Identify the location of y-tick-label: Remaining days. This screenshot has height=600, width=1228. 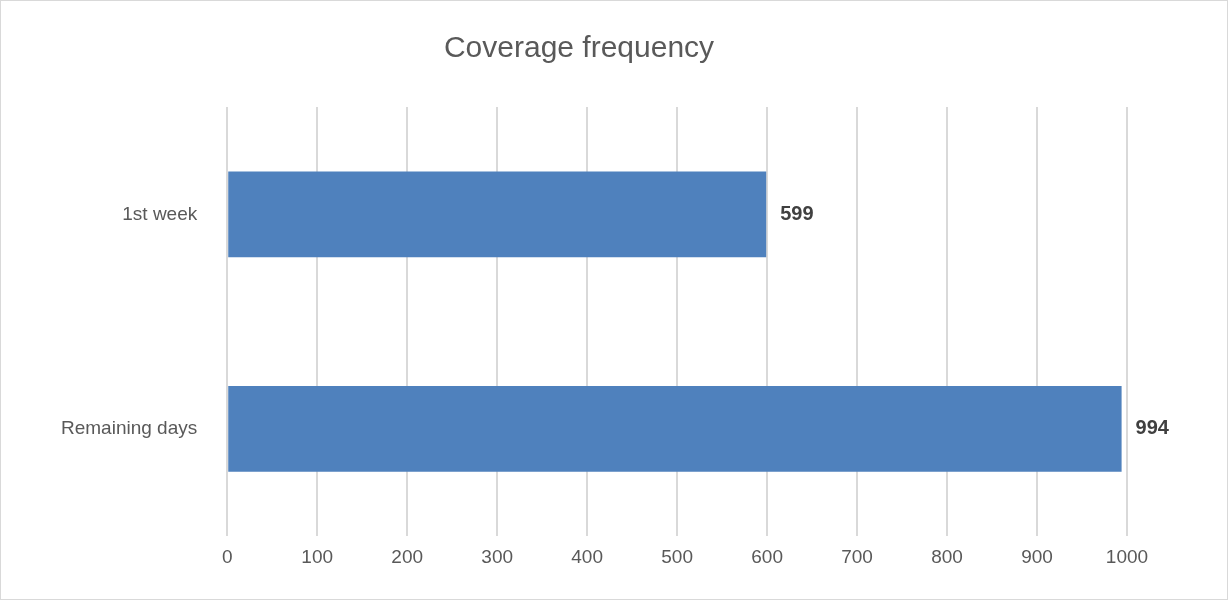
(129, 428).